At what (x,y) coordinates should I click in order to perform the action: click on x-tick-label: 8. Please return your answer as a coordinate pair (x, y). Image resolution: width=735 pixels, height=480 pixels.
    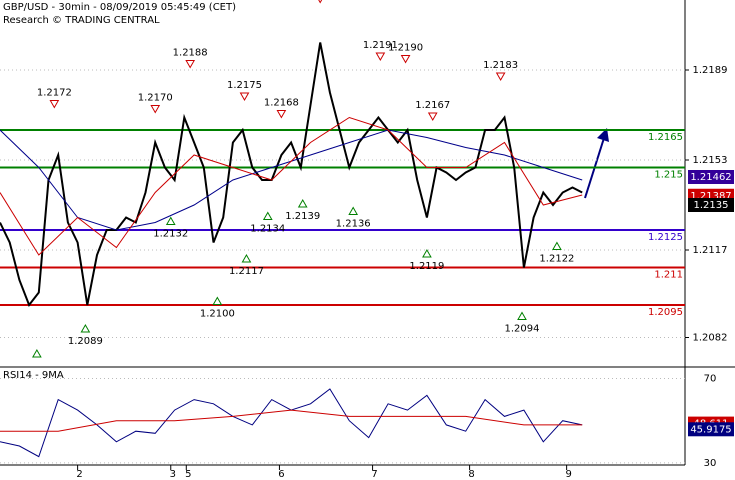
    Looking at the image, I should click on (471, 474).